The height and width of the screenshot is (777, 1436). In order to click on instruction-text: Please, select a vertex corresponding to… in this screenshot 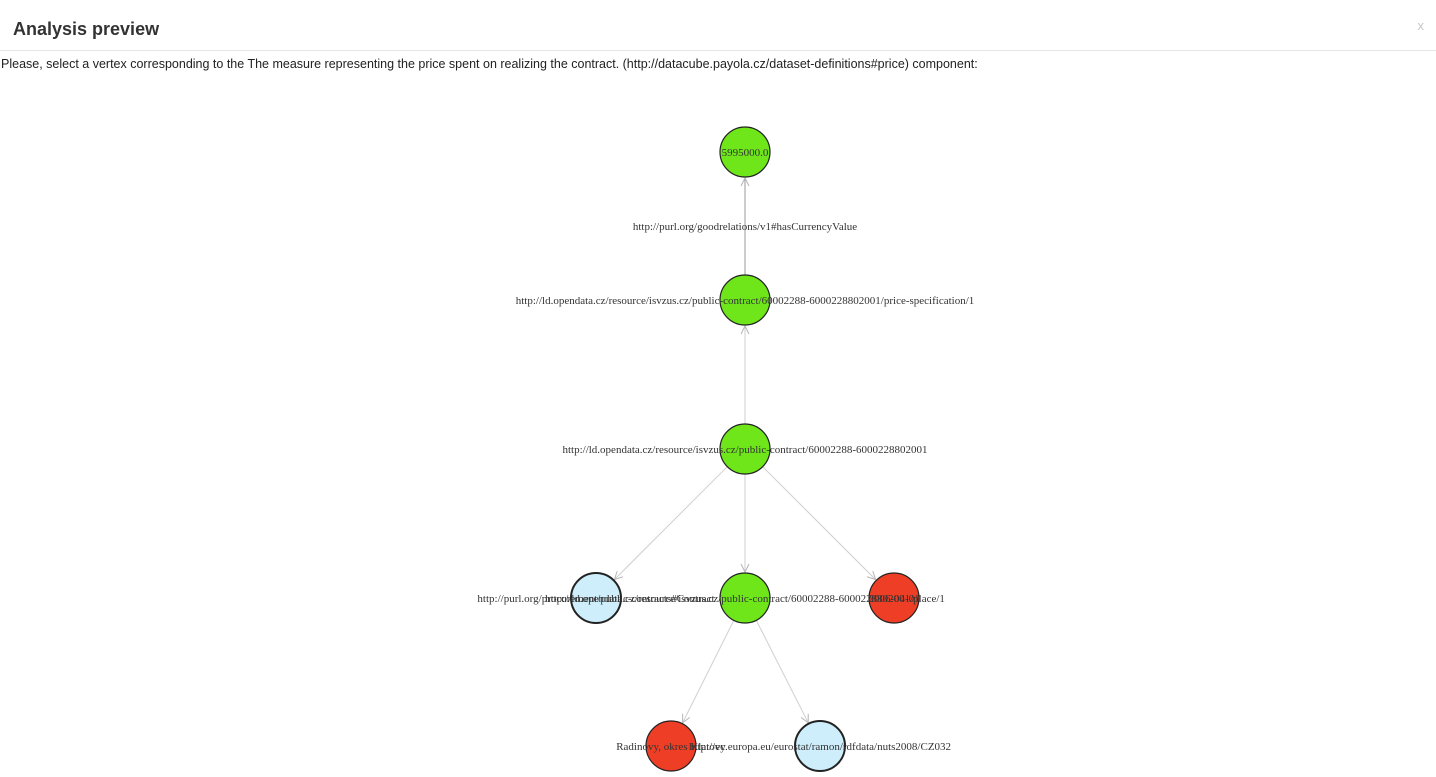, I will do `click(489, 64)`.